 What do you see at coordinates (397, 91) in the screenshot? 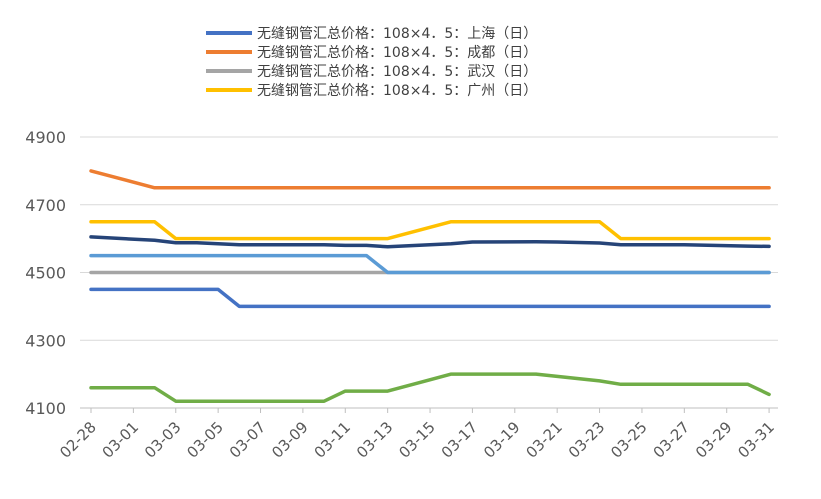
I see `legend-label: 无缝钢管汇总价格：108×4．5：广州（日）` at bounding box center [397, 91].